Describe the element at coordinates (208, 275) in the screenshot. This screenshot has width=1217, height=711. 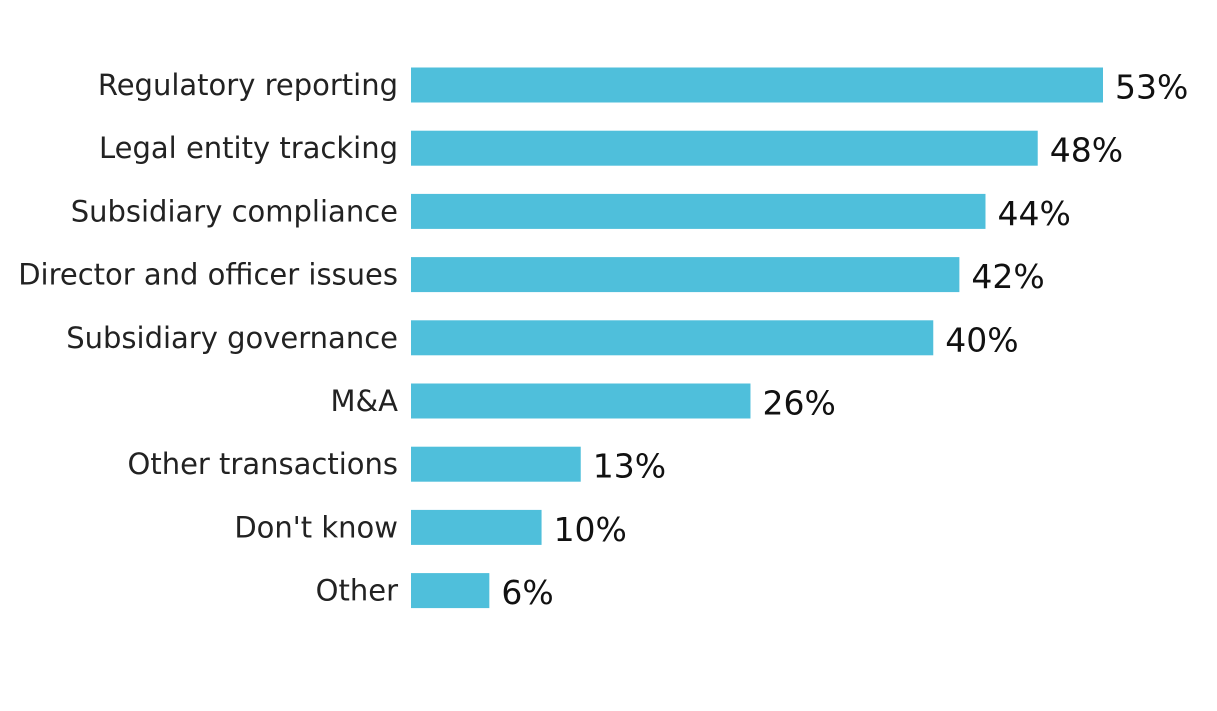
I see `category-label-director-and-officer-issues: Director and officer issues` at that location.